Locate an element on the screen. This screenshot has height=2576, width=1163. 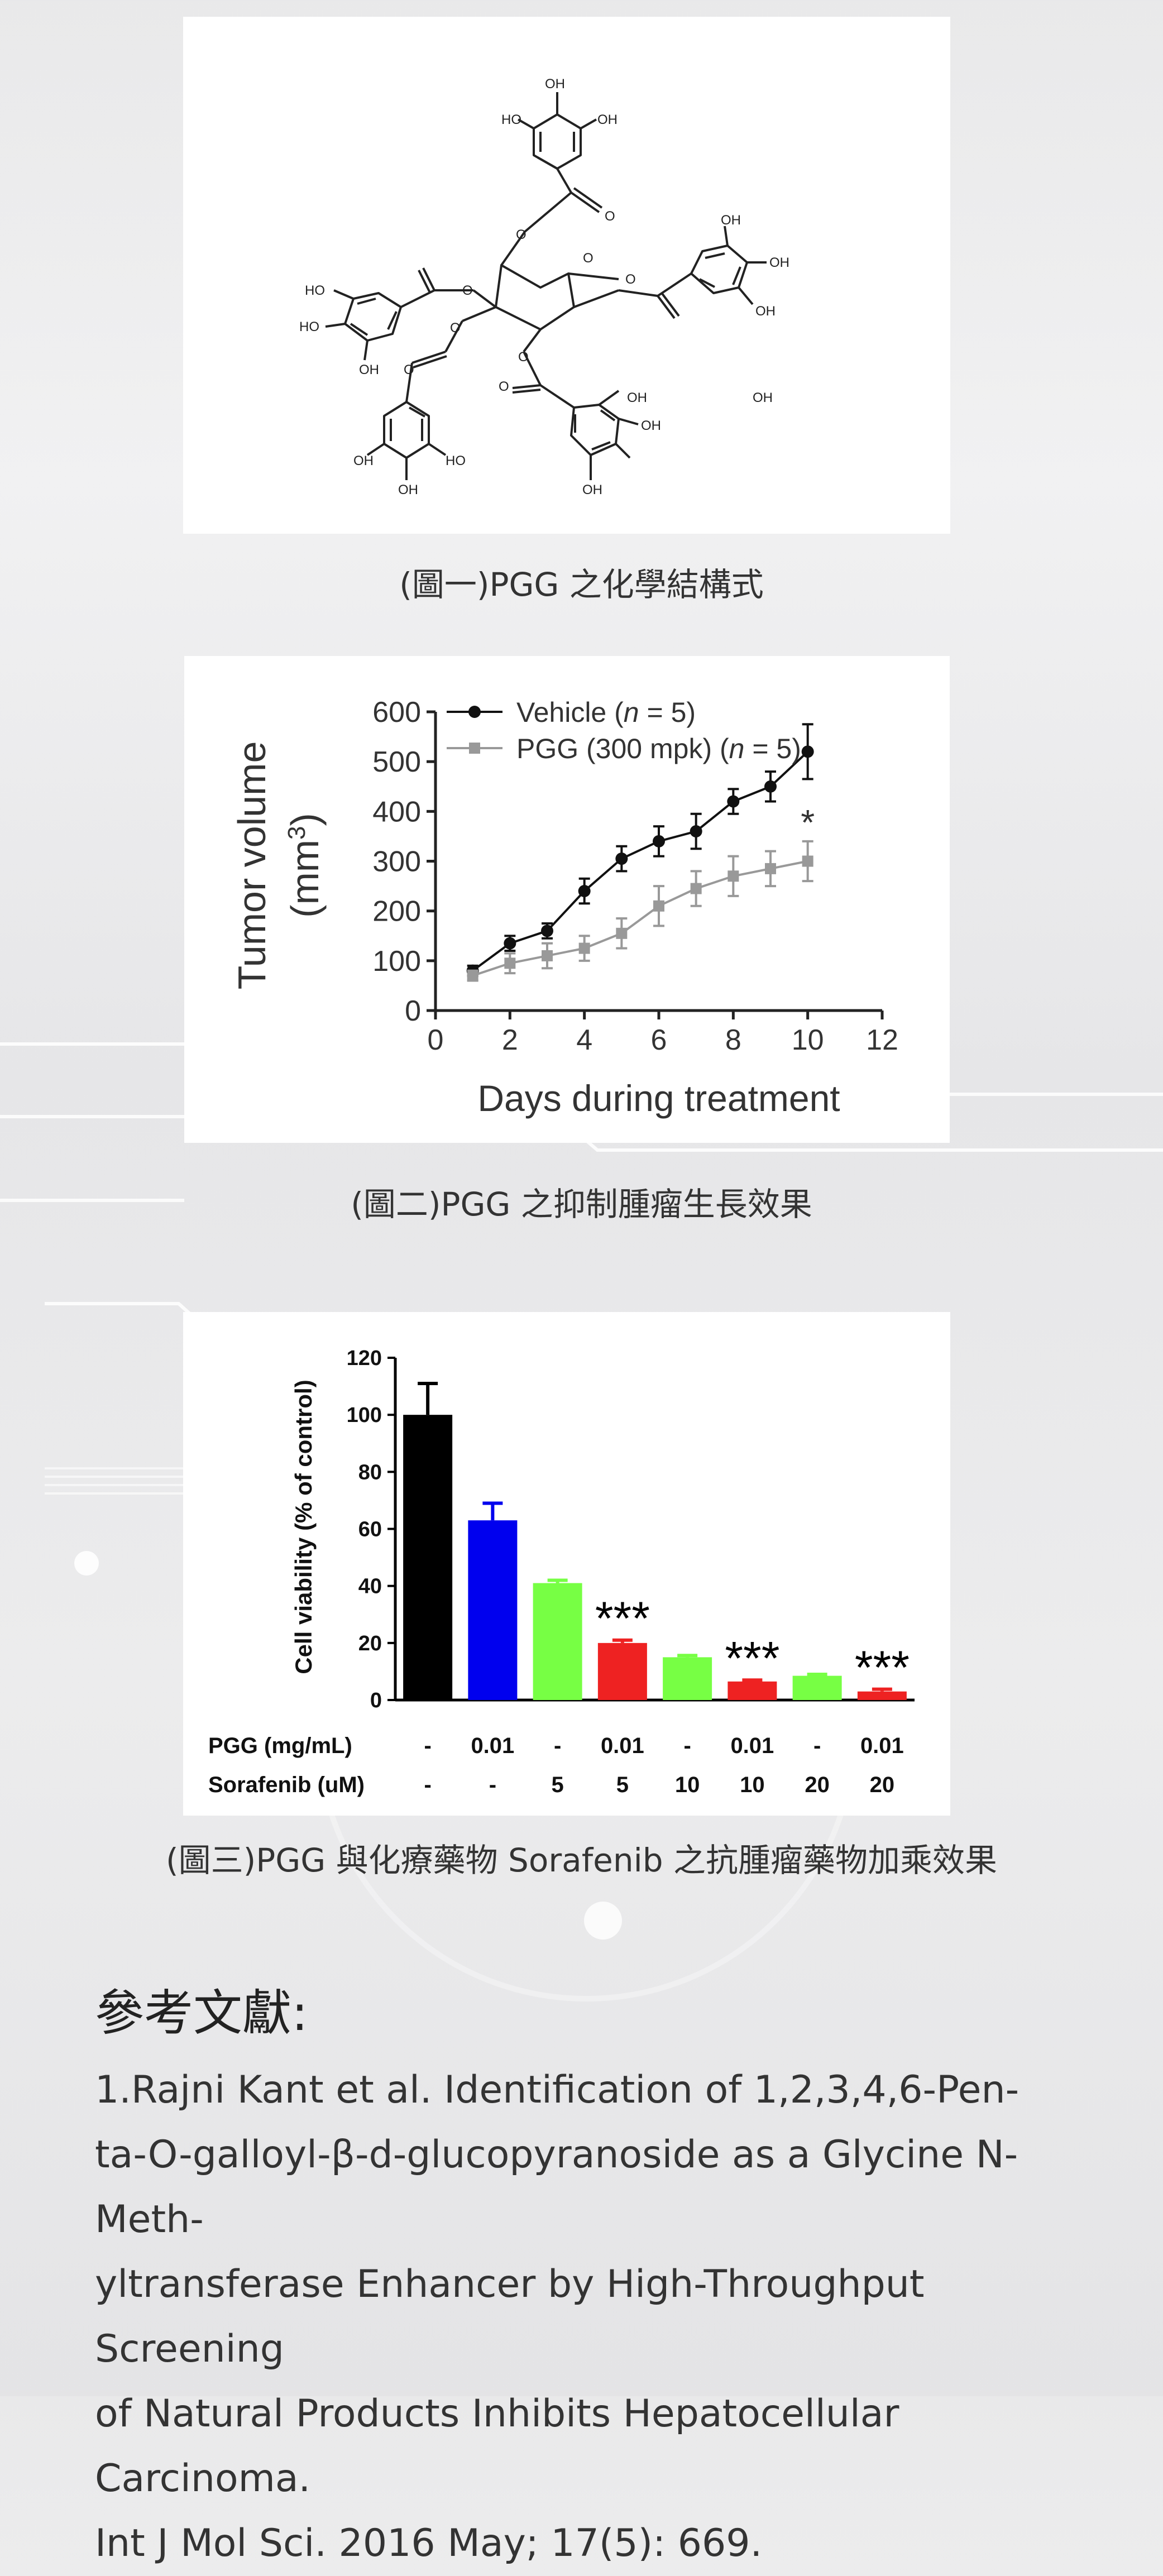
figure2-caption: (圖二)PGG 之抑制腫瘤生長效果 is located at coordinates (581, 1204).